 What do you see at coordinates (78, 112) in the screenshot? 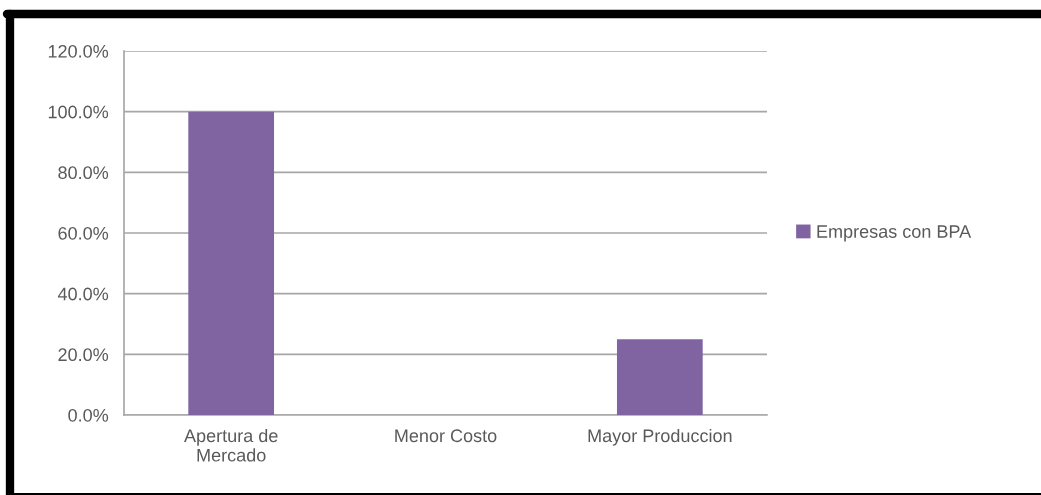
I see `y-tick-label: 100.0%` at bounding box center [78, 112].